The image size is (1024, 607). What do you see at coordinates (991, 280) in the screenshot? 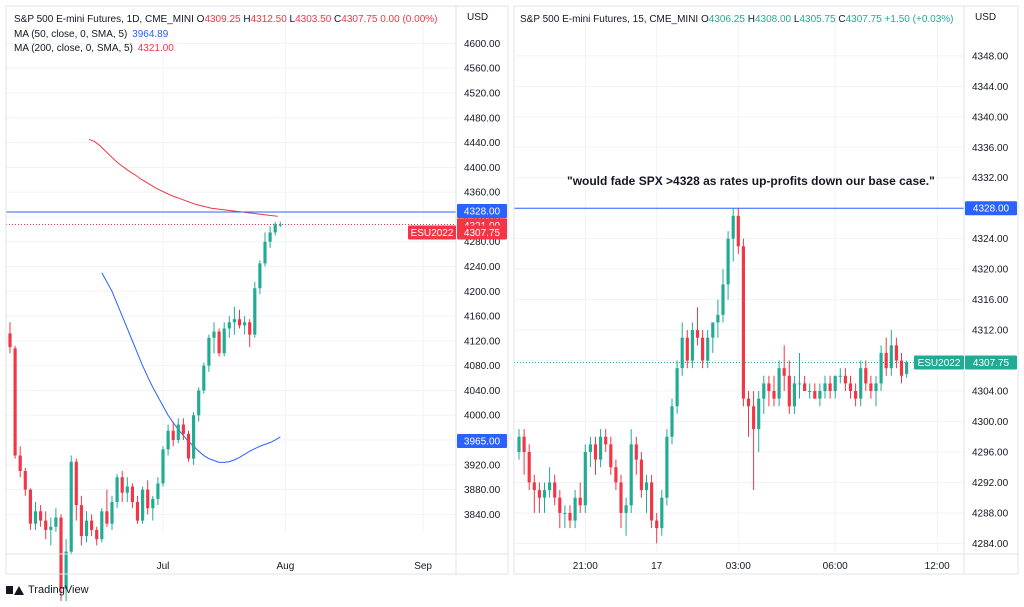
I see `right-price-axis-bg` at bounding box center [991, 280].